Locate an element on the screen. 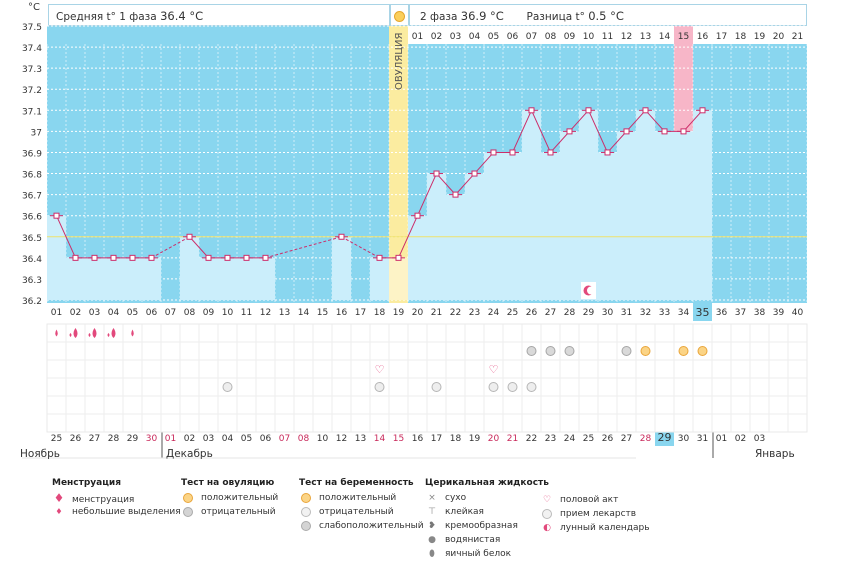  date-label: 07 is located at coordinates (284, 439).